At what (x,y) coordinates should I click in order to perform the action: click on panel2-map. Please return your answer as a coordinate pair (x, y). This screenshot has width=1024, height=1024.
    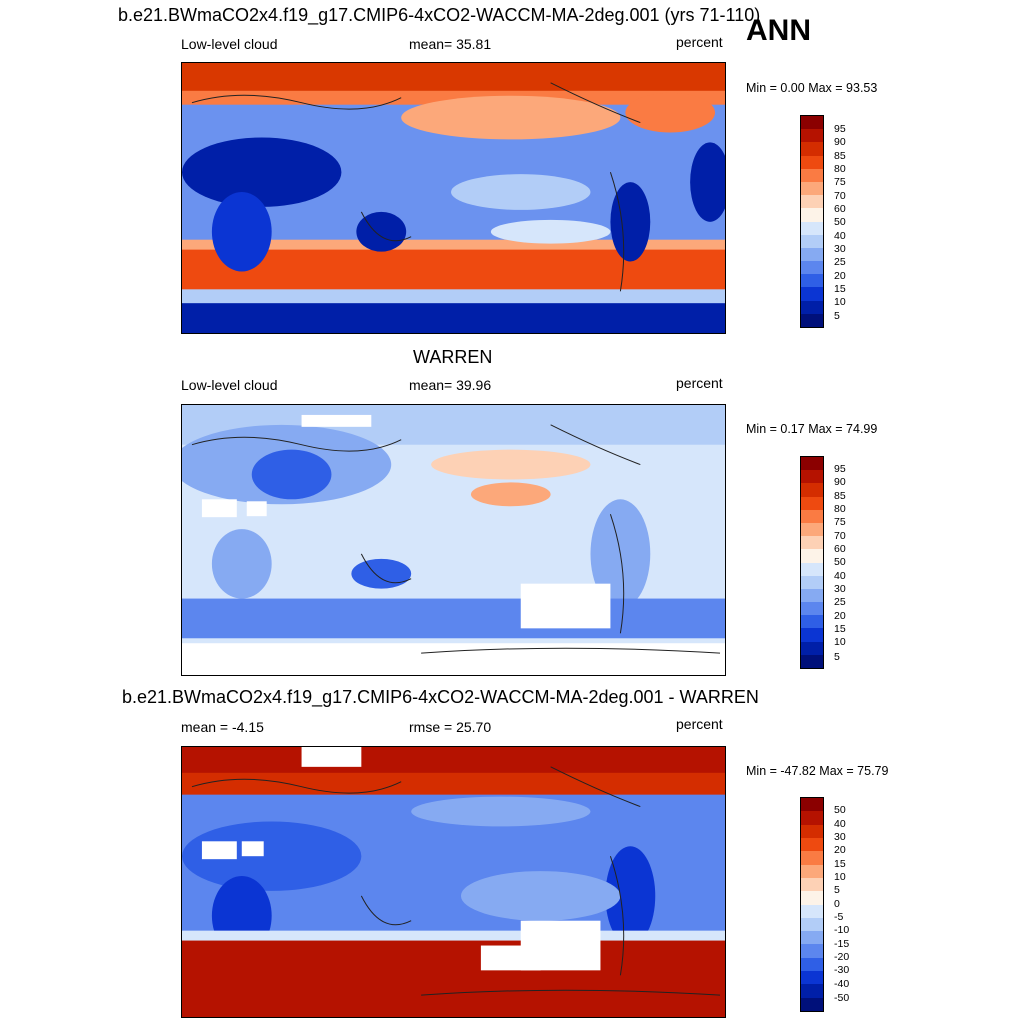
    Looking at the image, I should click on (453, 540).